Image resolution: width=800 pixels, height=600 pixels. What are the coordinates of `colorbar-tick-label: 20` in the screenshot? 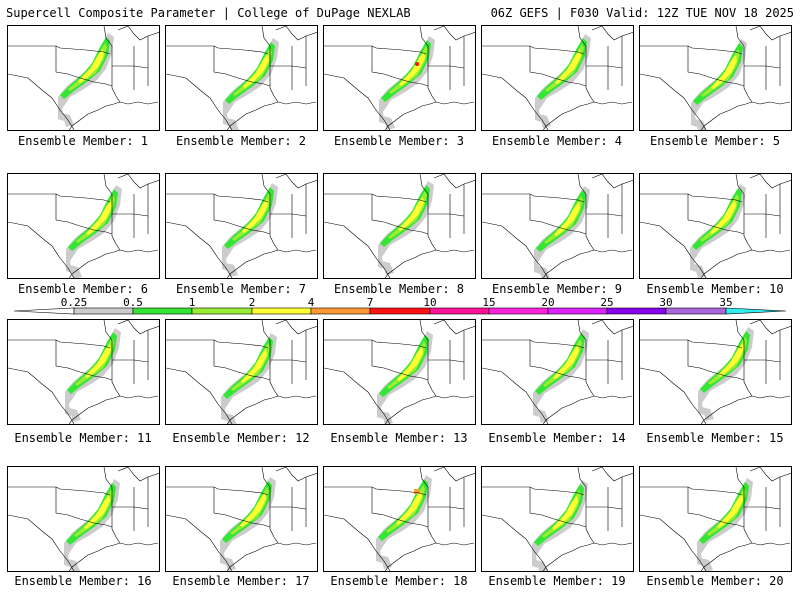 It's located at (547, 302).